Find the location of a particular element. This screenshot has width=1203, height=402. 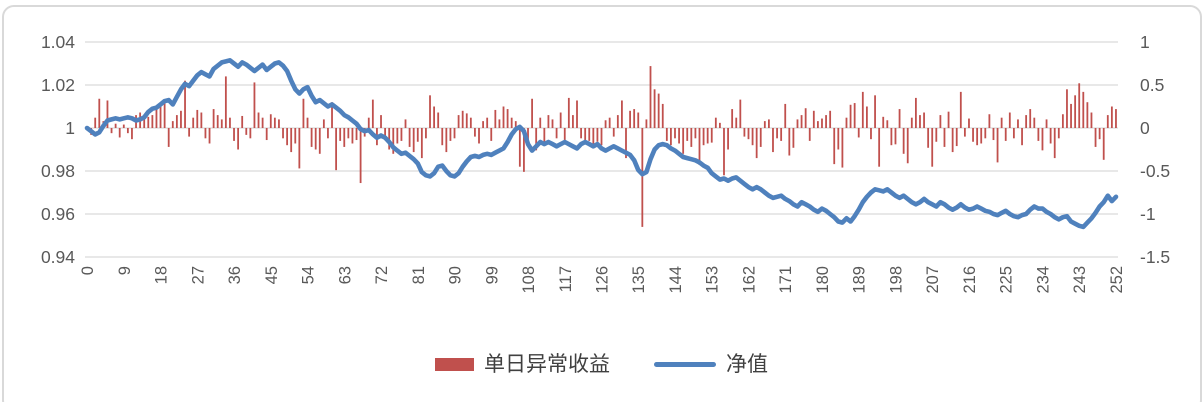

x-axis-label: 225 is located at coordinates (1007, 280).